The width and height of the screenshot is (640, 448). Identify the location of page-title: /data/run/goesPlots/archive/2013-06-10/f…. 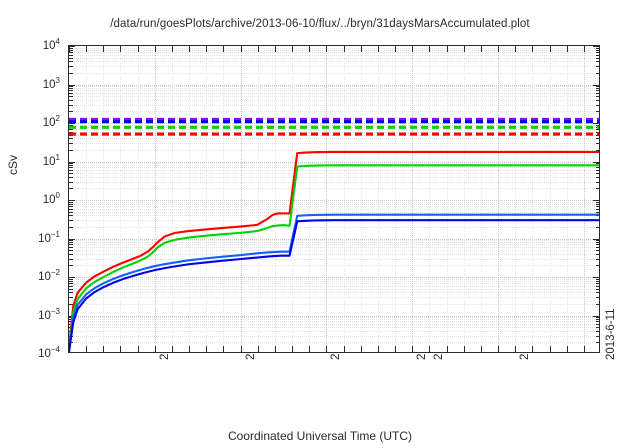
(320, 24).